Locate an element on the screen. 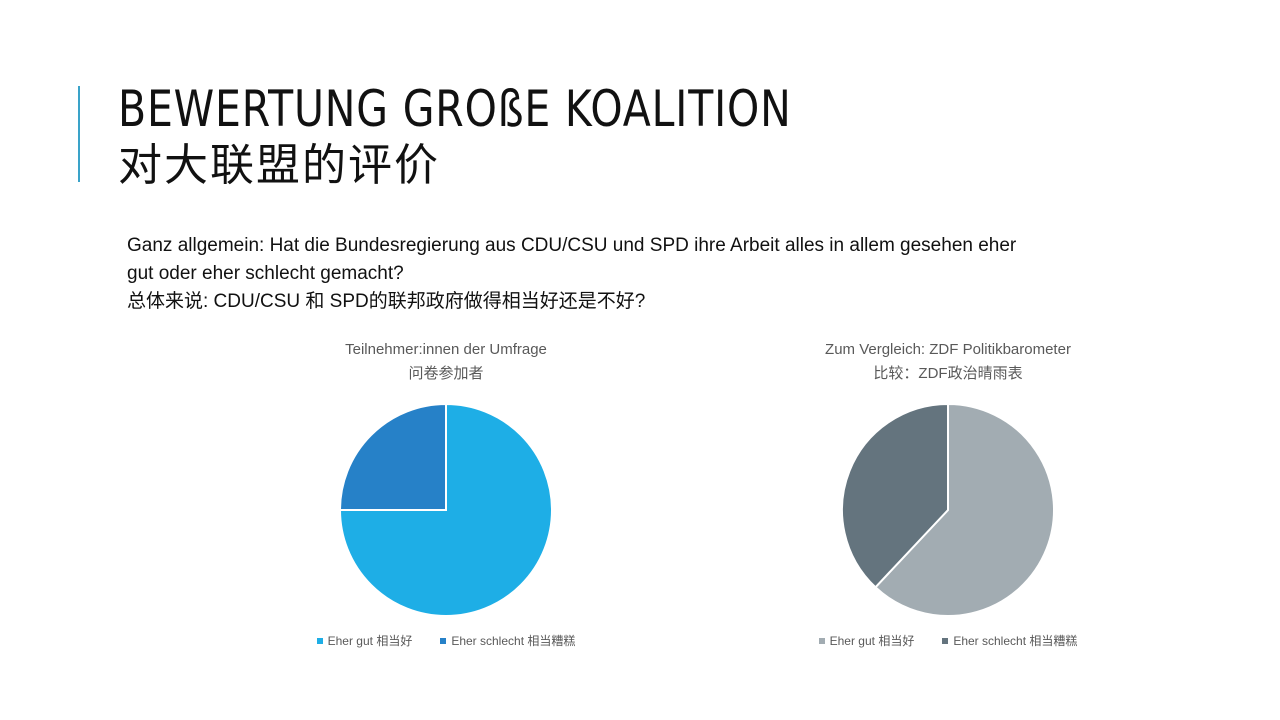 The height and width of the screenshot is (720, 1280). chart-subtitle: 问卷参加者 is located at coordinates (446, 373).